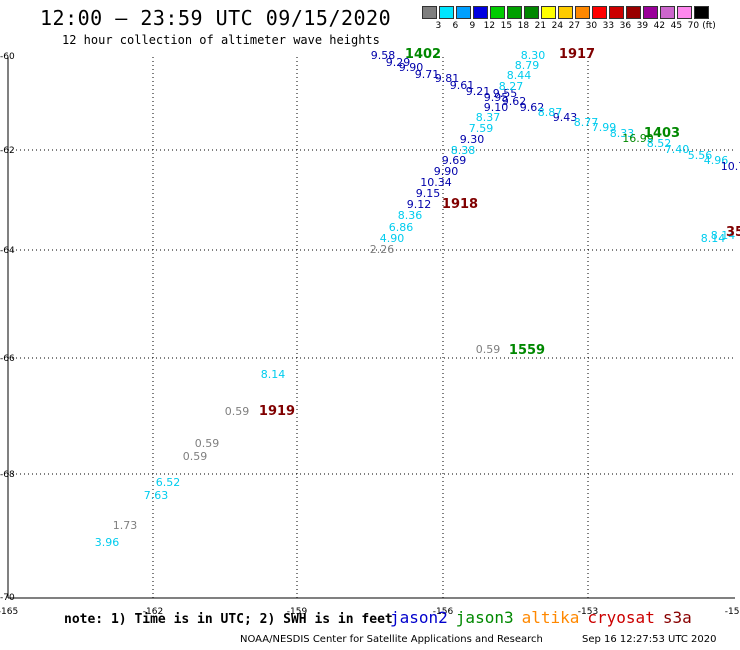 This screenshot has height=650, width=740. I want to click on generated-timestamp: Sep 16 12:27:53 UTC 2020, so click(649, 639).